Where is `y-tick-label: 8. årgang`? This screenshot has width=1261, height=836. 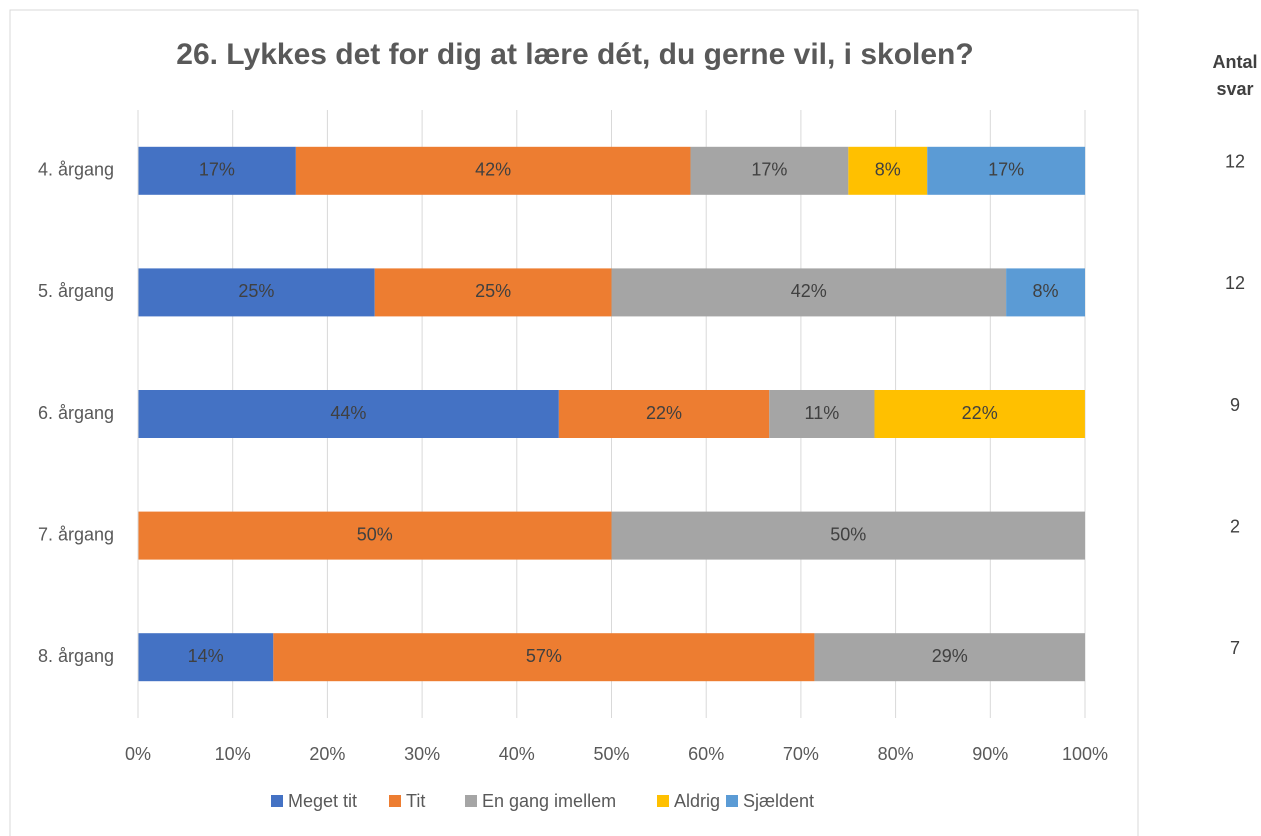
y-tick-label: 8. årgang is located at coordinates (76, 656).